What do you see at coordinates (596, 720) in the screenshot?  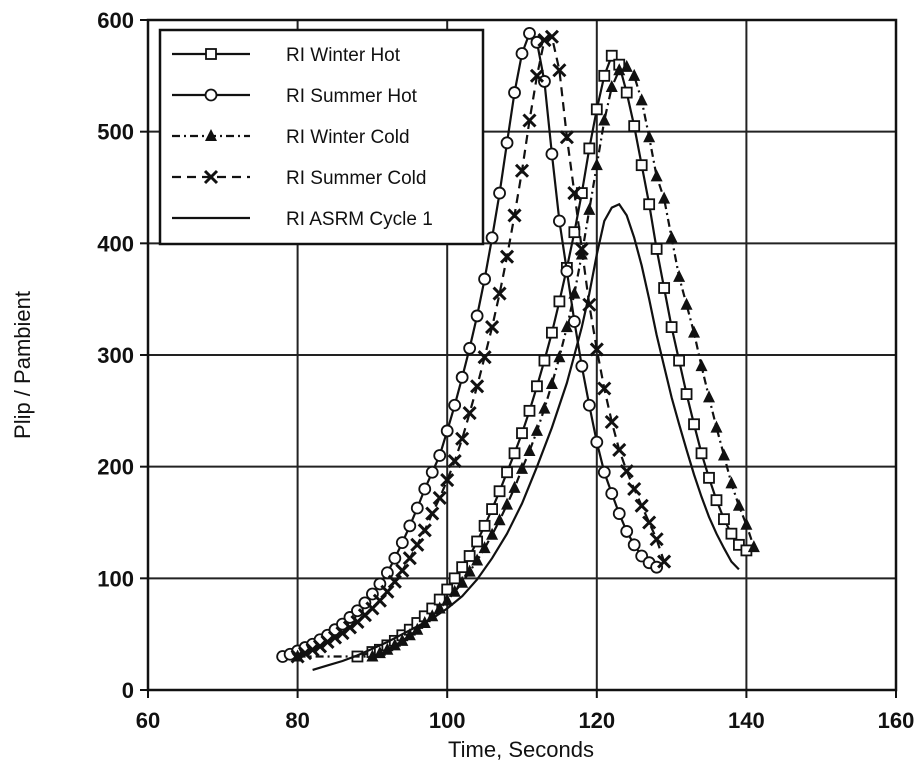 I see `x-tick-label: 120` at bounding box center [596, 720].